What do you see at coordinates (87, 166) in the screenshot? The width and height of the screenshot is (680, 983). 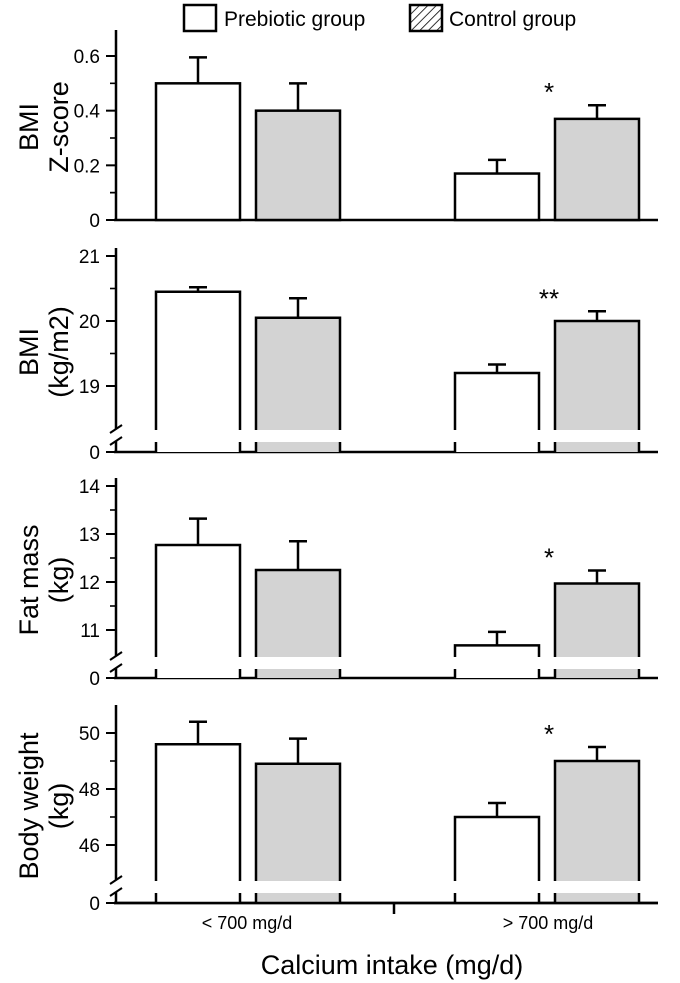 I see `y-tick-label: 0.2` at bounding box center [87, 166].